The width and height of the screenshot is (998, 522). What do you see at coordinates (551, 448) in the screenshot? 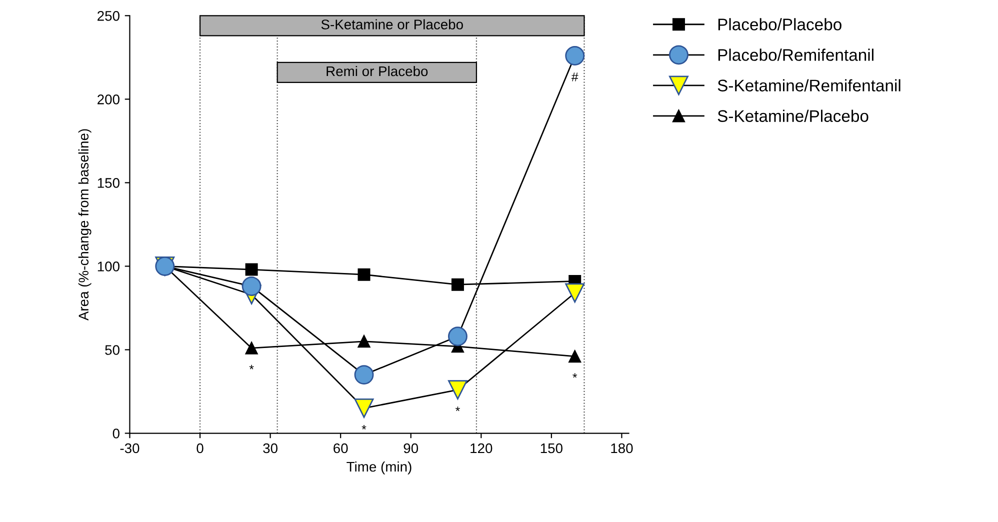
I see `x-tick-label: 150` at bounding box center [551, 448].